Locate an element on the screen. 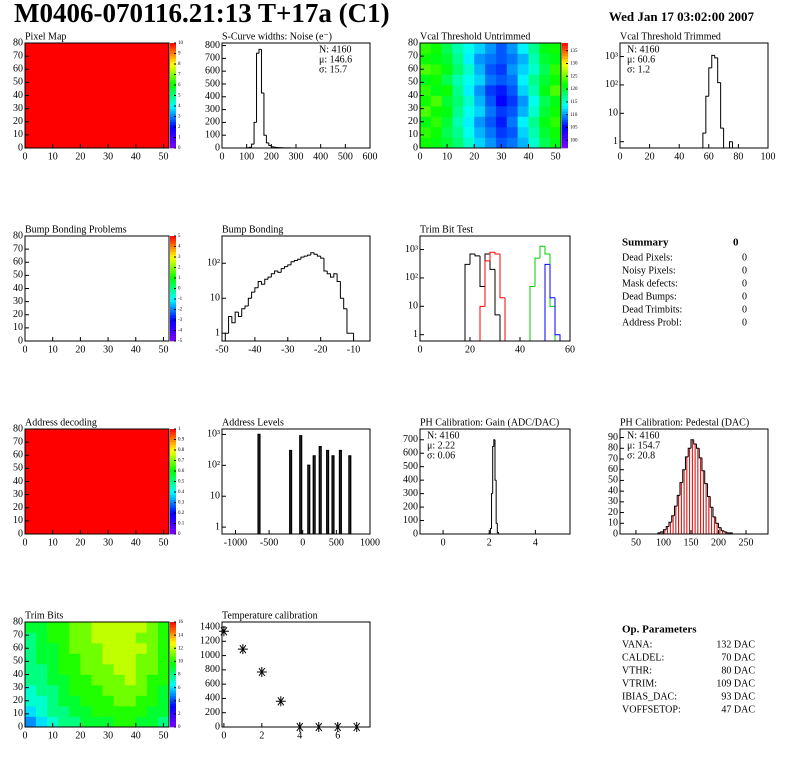  x-tick-label: -50 is located at coordinates (221, 349).